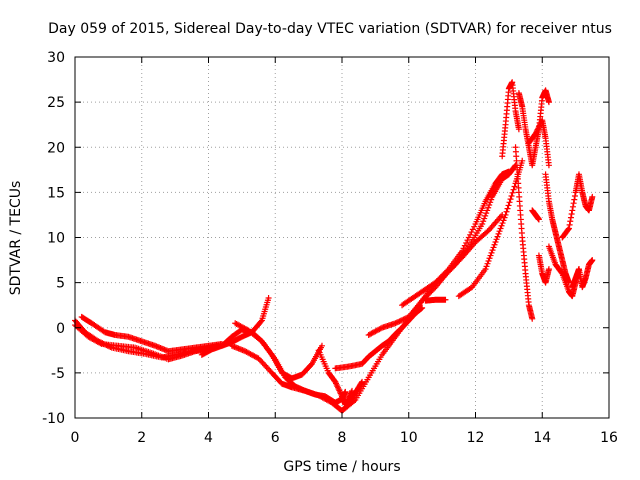 This screenshot has height=480, width=640. I want to click on y-tick-label: -5, so click(58, 374).